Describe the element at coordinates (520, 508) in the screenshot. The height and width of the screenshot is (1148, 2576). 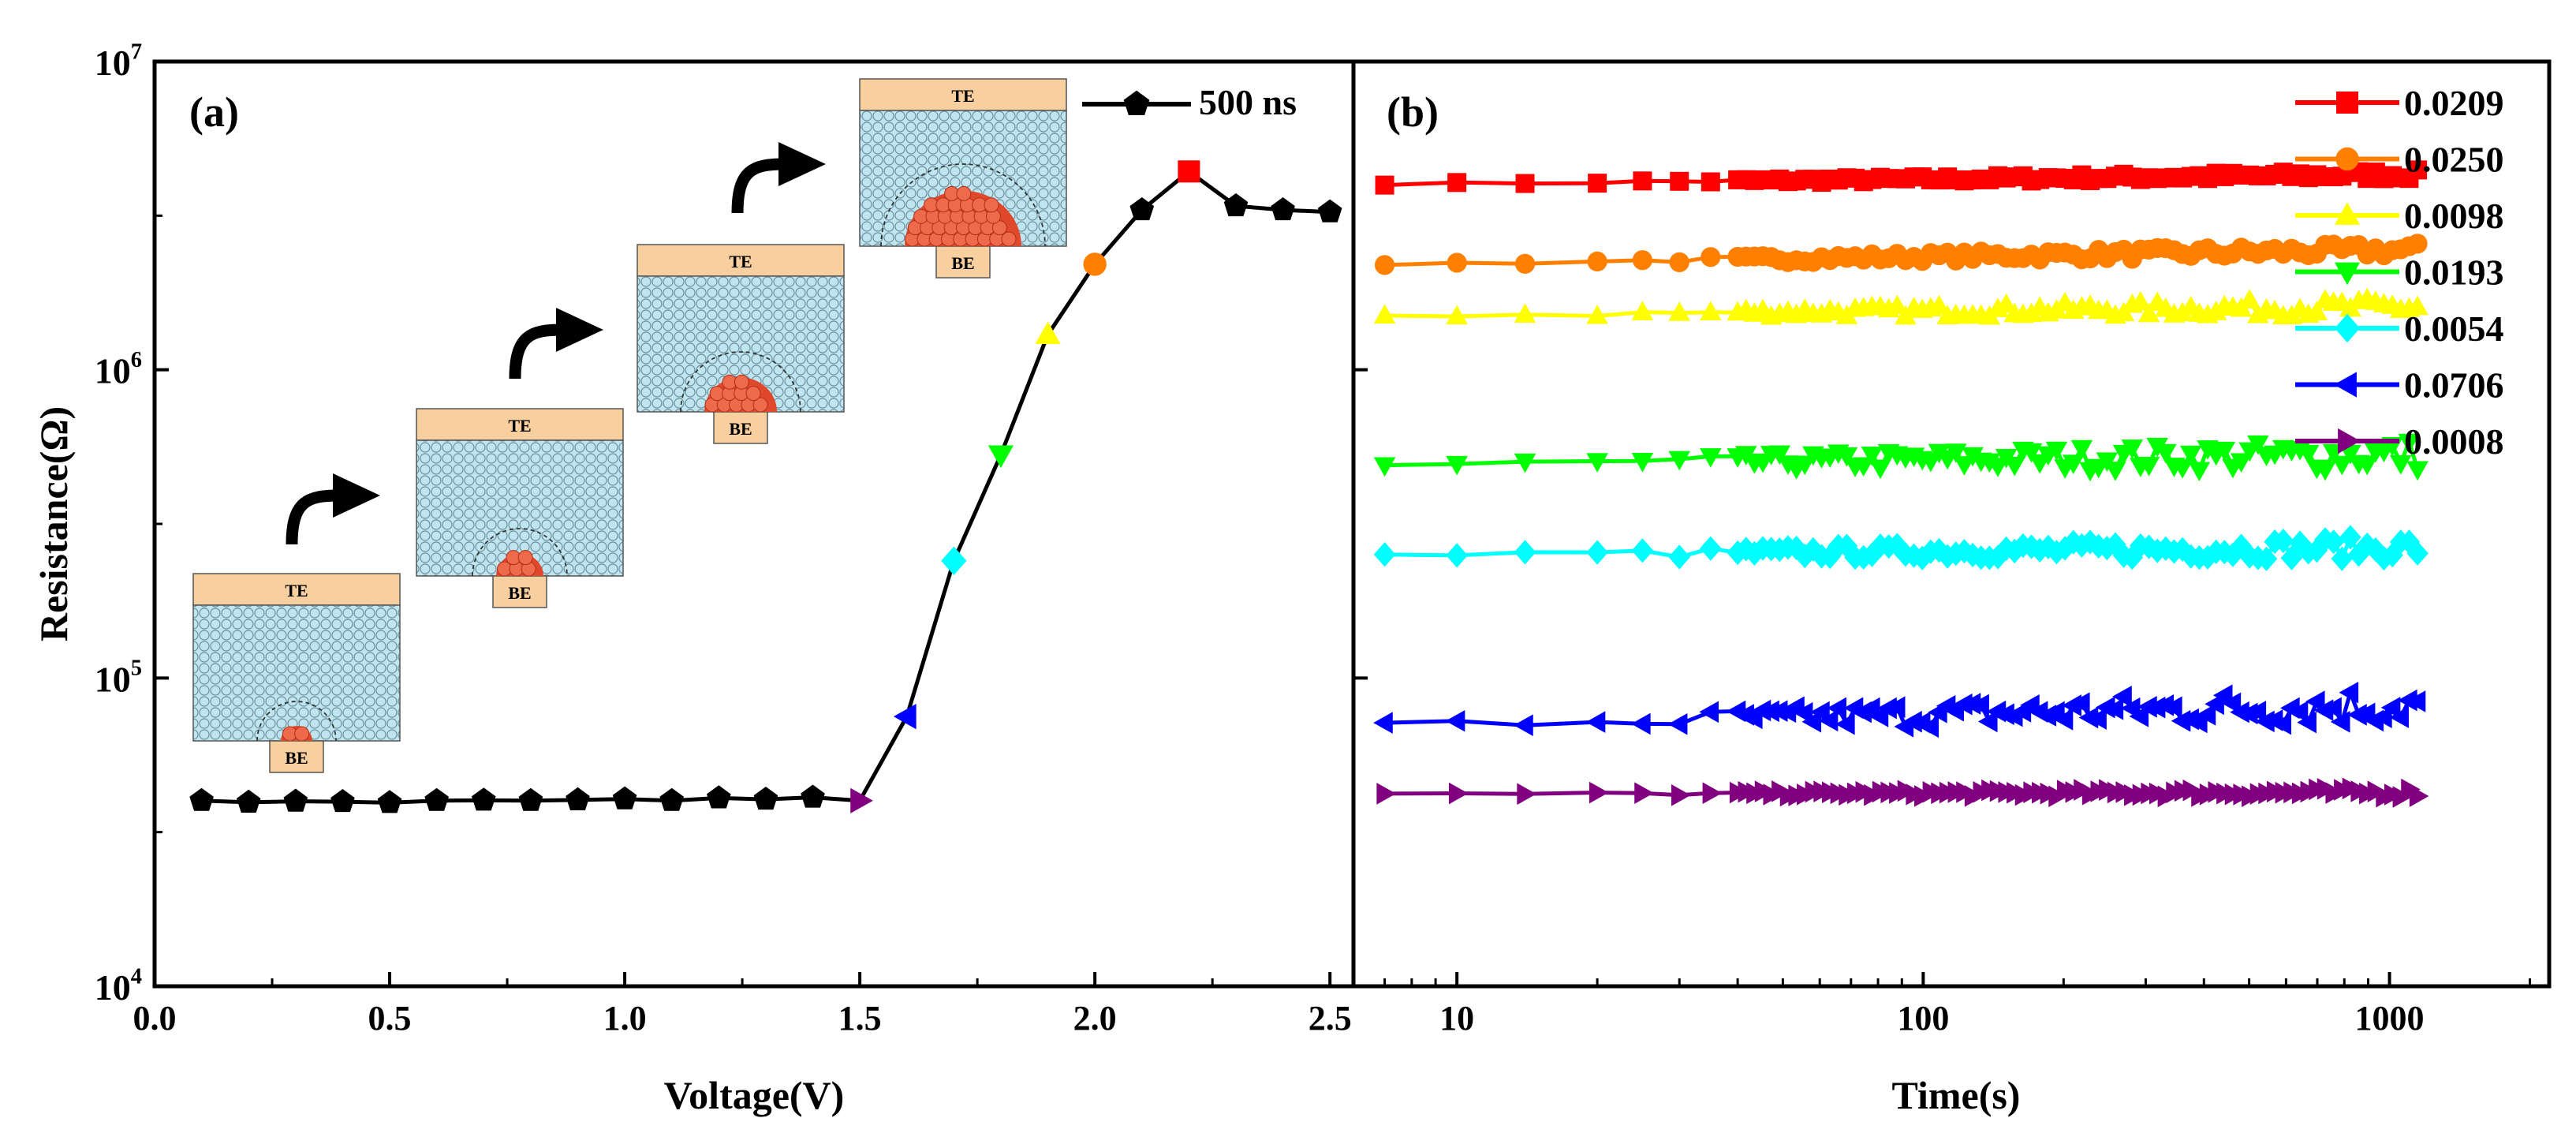
I see `inset-device-2: TE BE` at that location.